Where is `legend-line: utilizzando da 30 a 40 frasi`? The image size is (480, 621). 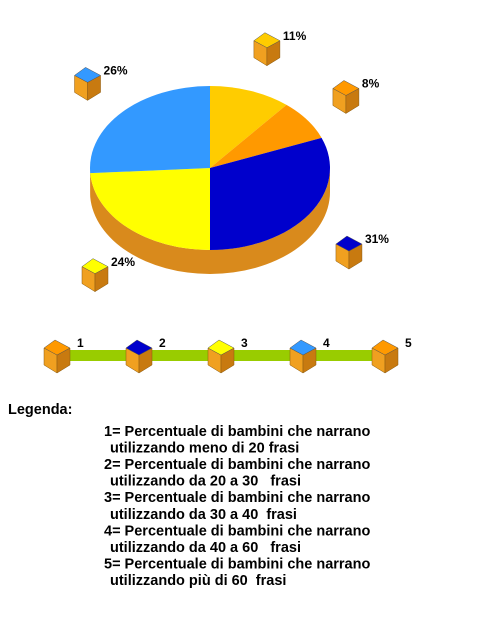
legend-line: utilizzando da 30 a 40 frasi is located at coordinates (203, 515).